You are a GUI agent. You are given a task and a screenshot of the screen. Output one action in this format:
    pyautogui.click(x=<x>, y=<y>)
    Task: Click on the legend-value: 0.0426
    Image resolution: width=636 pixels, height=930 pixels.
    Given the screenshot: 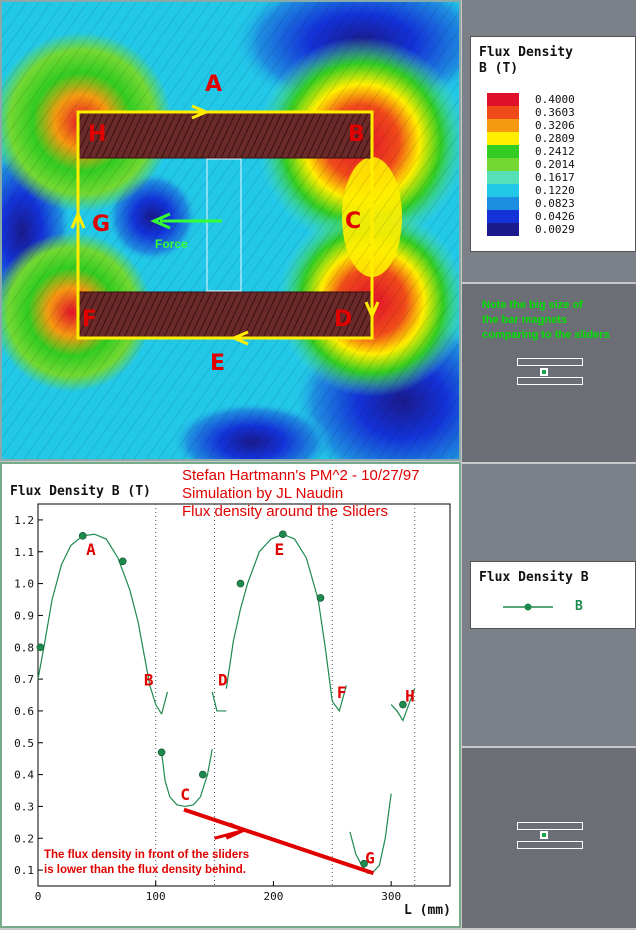 What is the action you would take?
    pyautogui.click(x=555, y=216)
    